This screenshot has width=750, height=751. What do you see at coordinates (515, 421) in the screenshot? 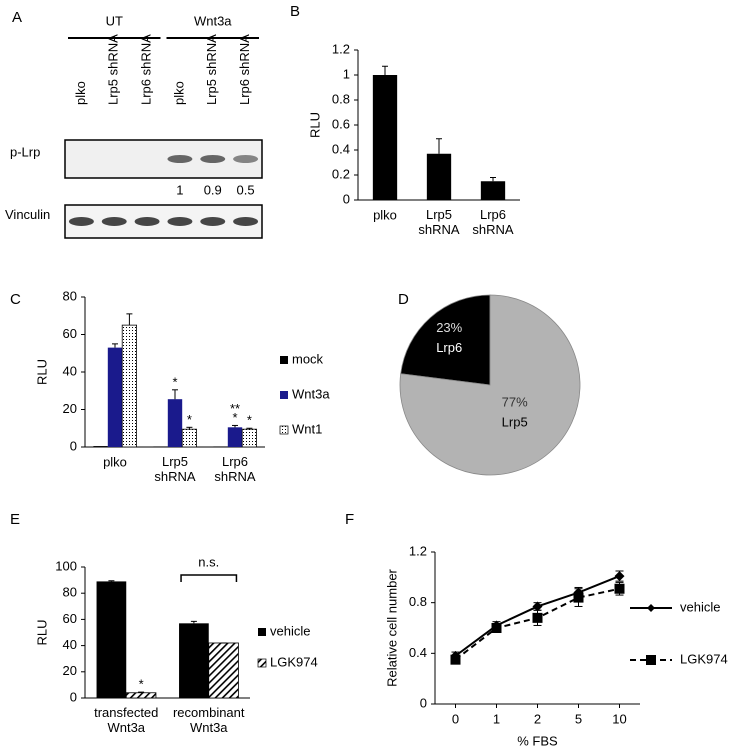
I see `pie-category-label: Lrp5` at bounding box center [515, 421].